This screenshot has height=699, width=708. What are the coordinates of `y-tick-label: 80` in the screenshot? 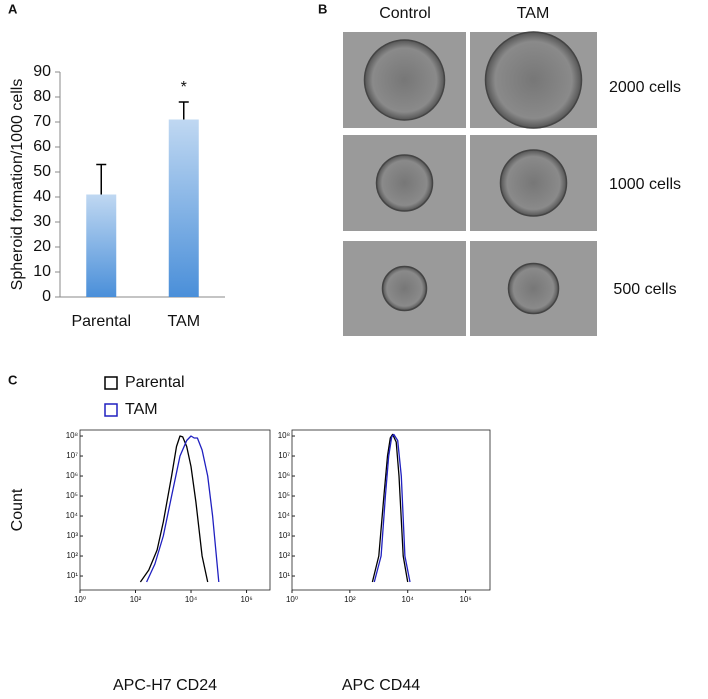 It's located at (42, 96).